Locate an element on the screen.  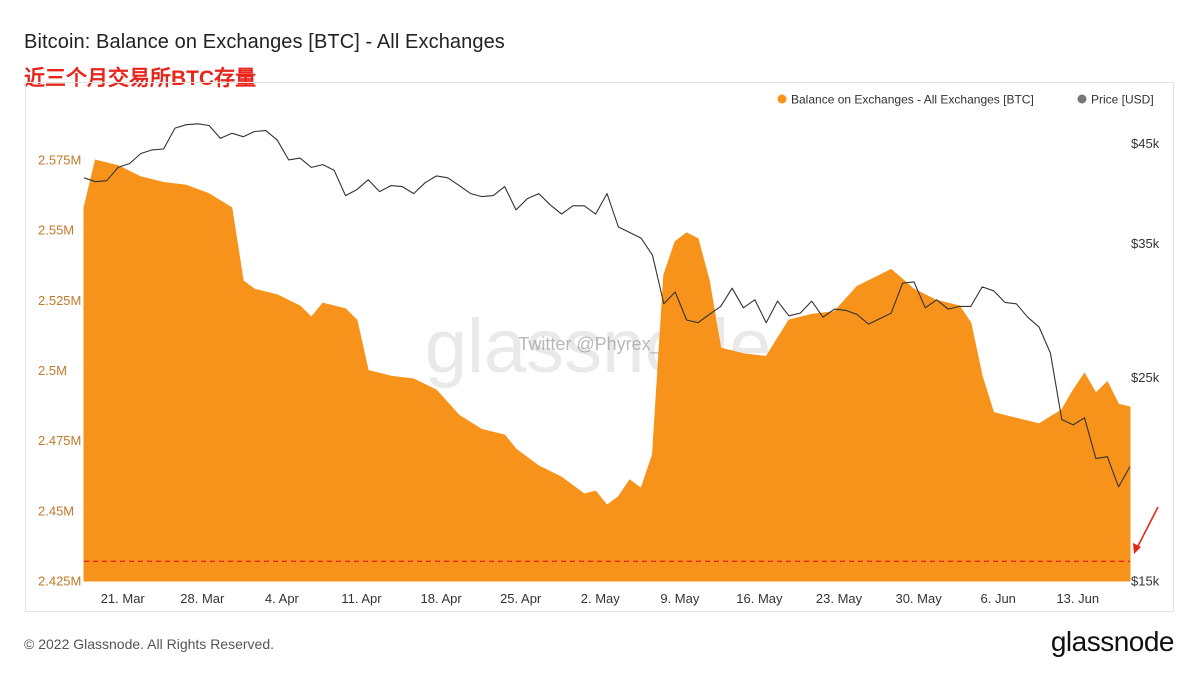
annotation-arrow-layer is located at coordinates (1146, 530).